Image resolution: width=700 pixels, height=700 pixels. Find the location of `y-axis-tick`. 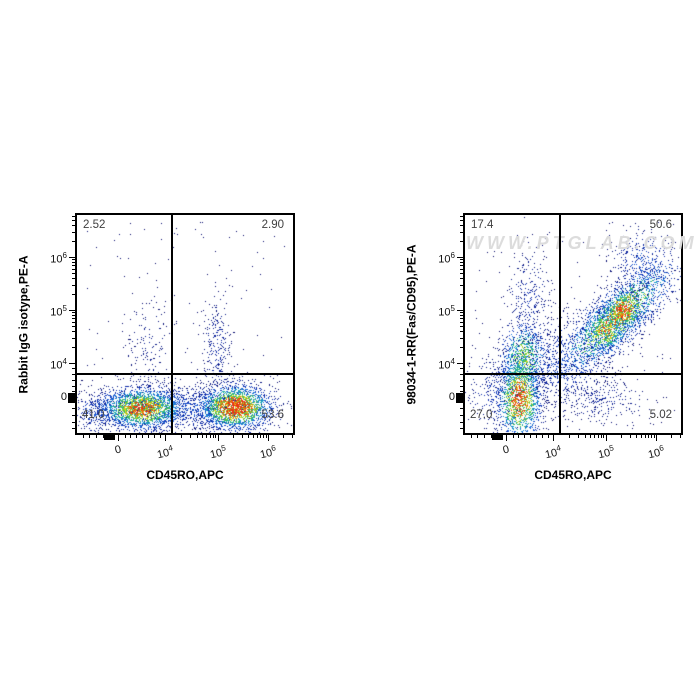

y-axis-tick is located at coordinates (72, 310).